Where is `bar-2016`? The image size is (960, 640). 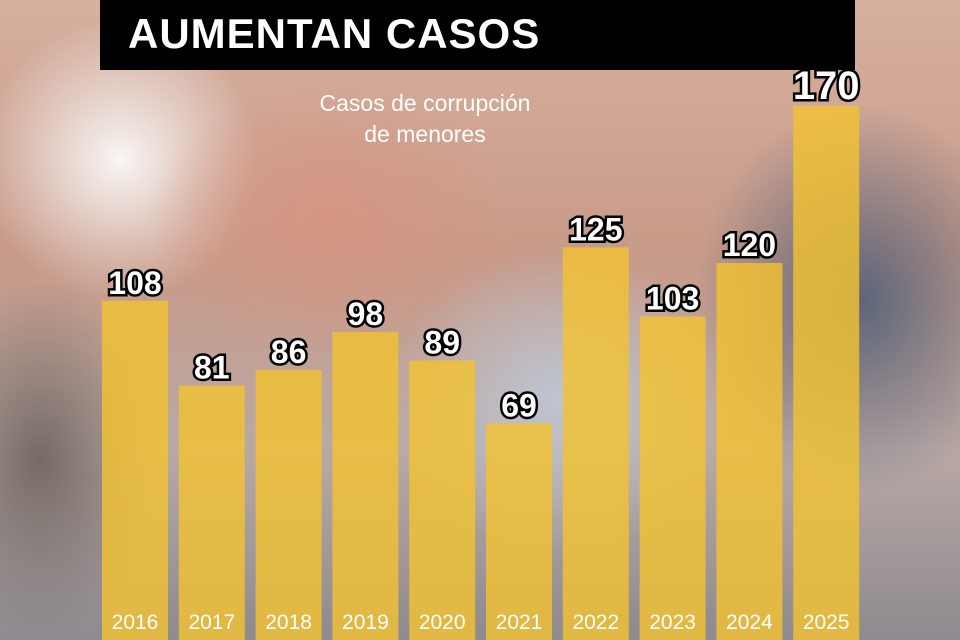
bar-2016 is located at coordinates (135, 470).